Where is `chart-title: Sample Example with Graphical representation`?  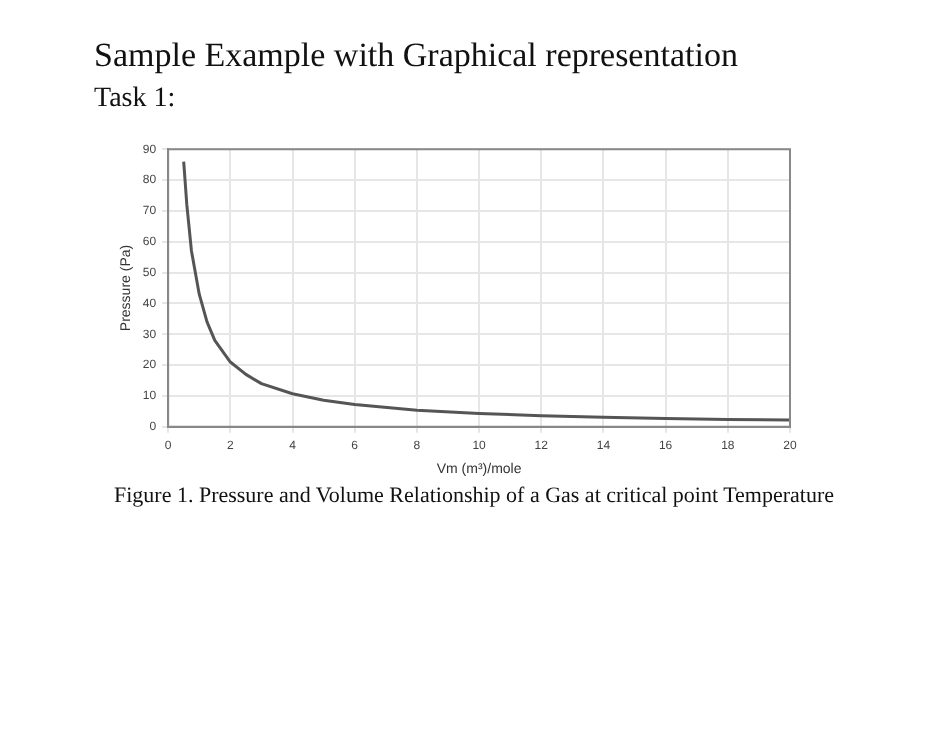 chart-title: Sample Example with Graphical representation is located at coordinates (416, 56).